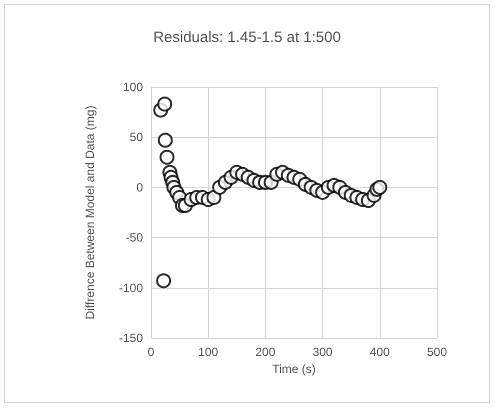 The height and width of the screenshot is (409, 496). I want to click on x-tick-label: 300, so click(322, 352).